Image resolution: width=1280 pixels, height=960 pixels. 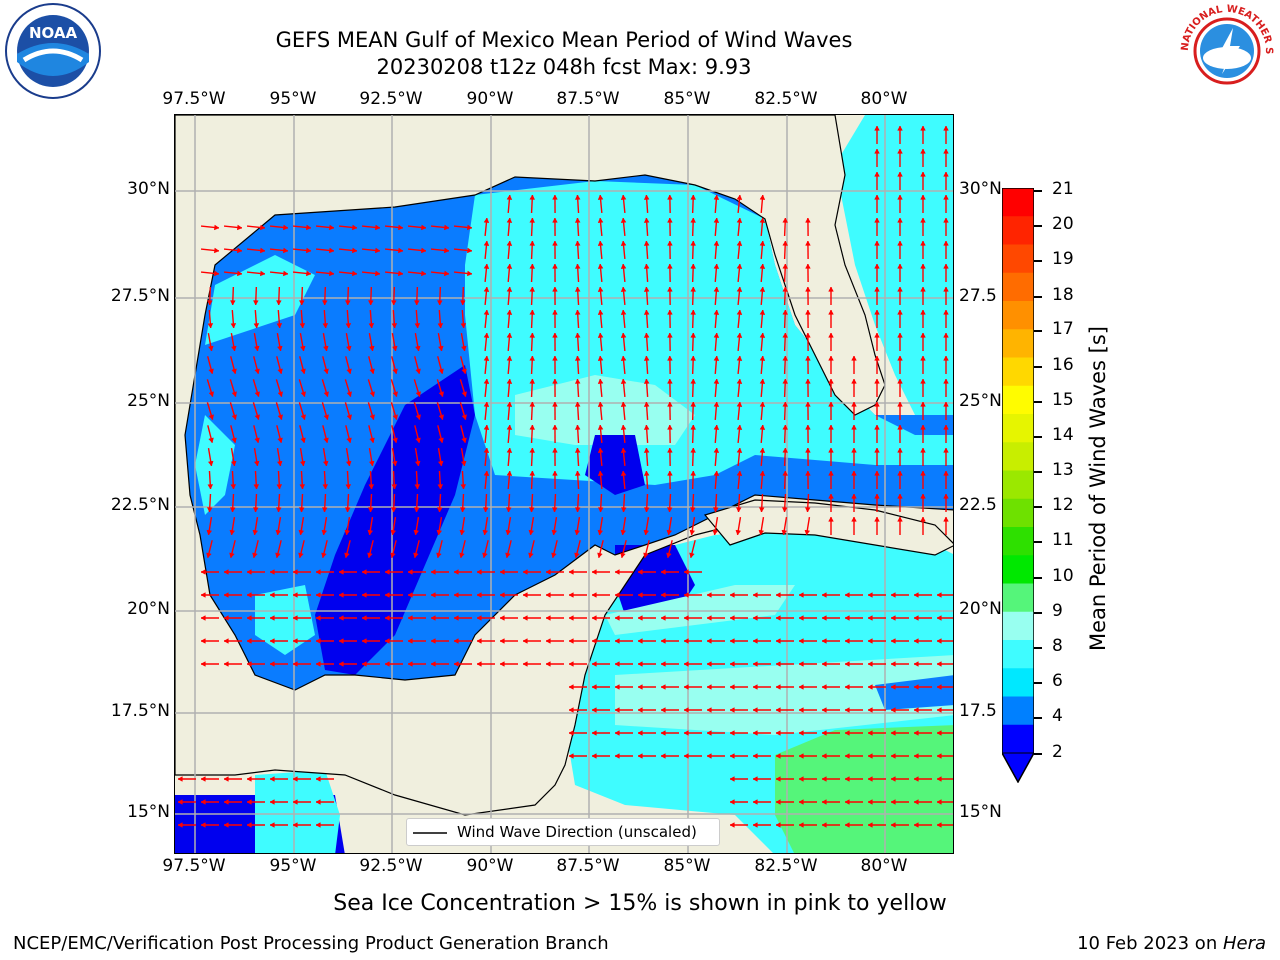 I want to click on colorbar-tick-label: 2, so click(x=1057, y=752).